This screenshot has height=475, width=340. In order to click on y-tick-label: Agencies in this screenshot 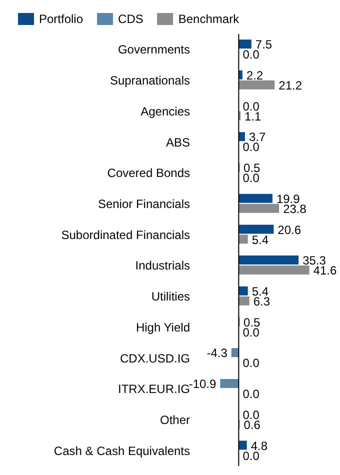, I will do `click(165, 111)`.